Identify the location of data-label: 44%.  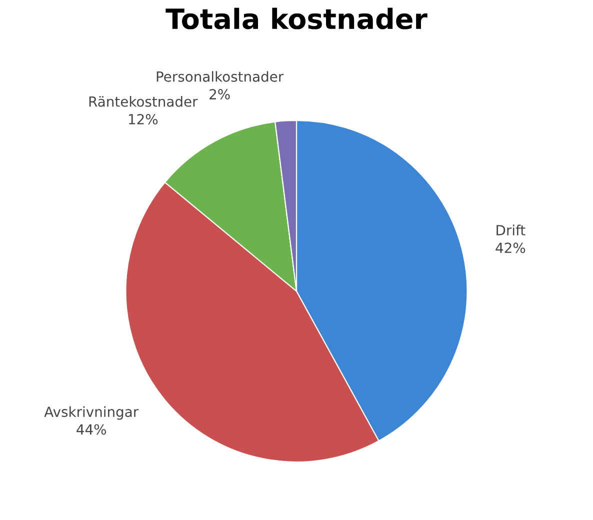
(91, 429).